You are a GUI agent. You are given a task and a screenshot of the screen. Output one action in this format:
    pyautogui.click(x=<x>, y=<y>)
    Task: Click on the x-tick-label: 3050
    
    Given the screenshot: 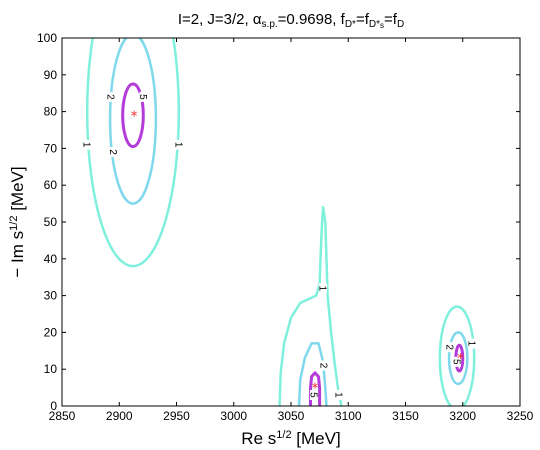 What is the action you would take?
    pyautogui.click(x=291, y=416)
    